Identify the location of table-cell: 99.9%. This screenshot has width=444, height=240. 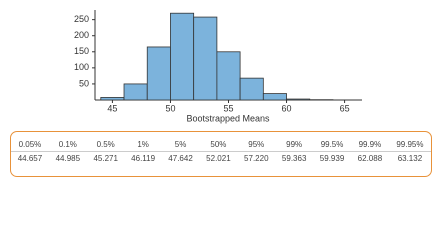
(369, 145).